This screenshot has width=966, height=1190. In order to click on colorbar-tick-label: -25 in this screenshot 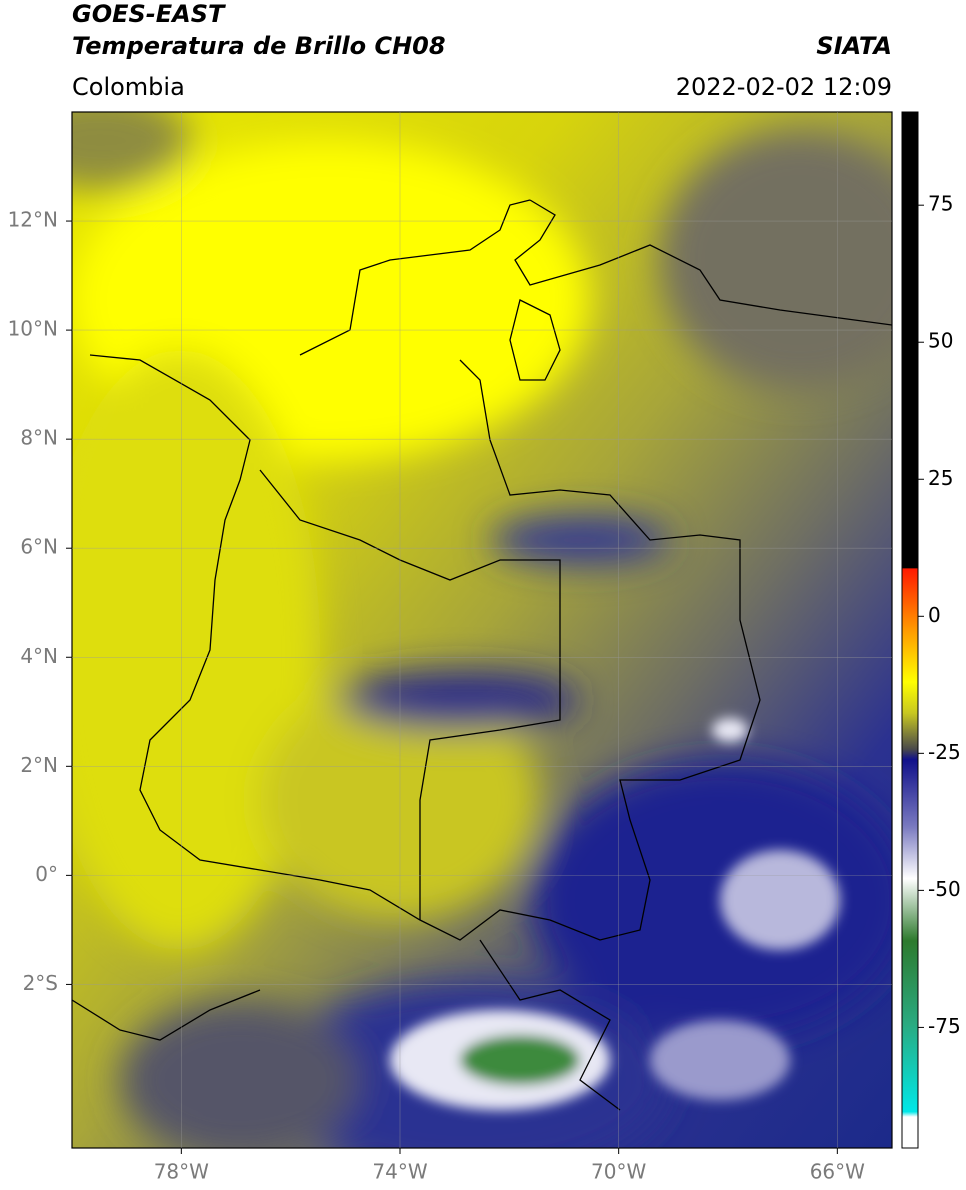, I will do `click(944, 752)`.